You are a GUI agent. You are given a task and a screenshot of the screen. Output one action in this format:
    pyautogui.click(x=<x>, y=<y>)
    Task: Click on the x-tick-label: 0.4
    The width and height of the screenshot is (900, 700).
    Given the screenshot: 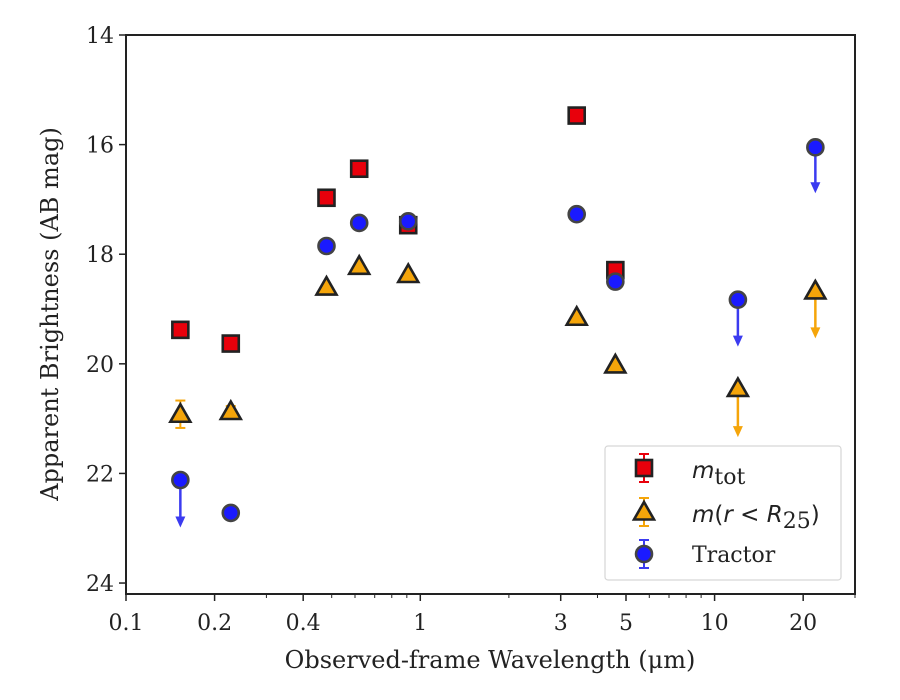 What is the action you would take?
    pyautogui.click(x=303, y=623)
    